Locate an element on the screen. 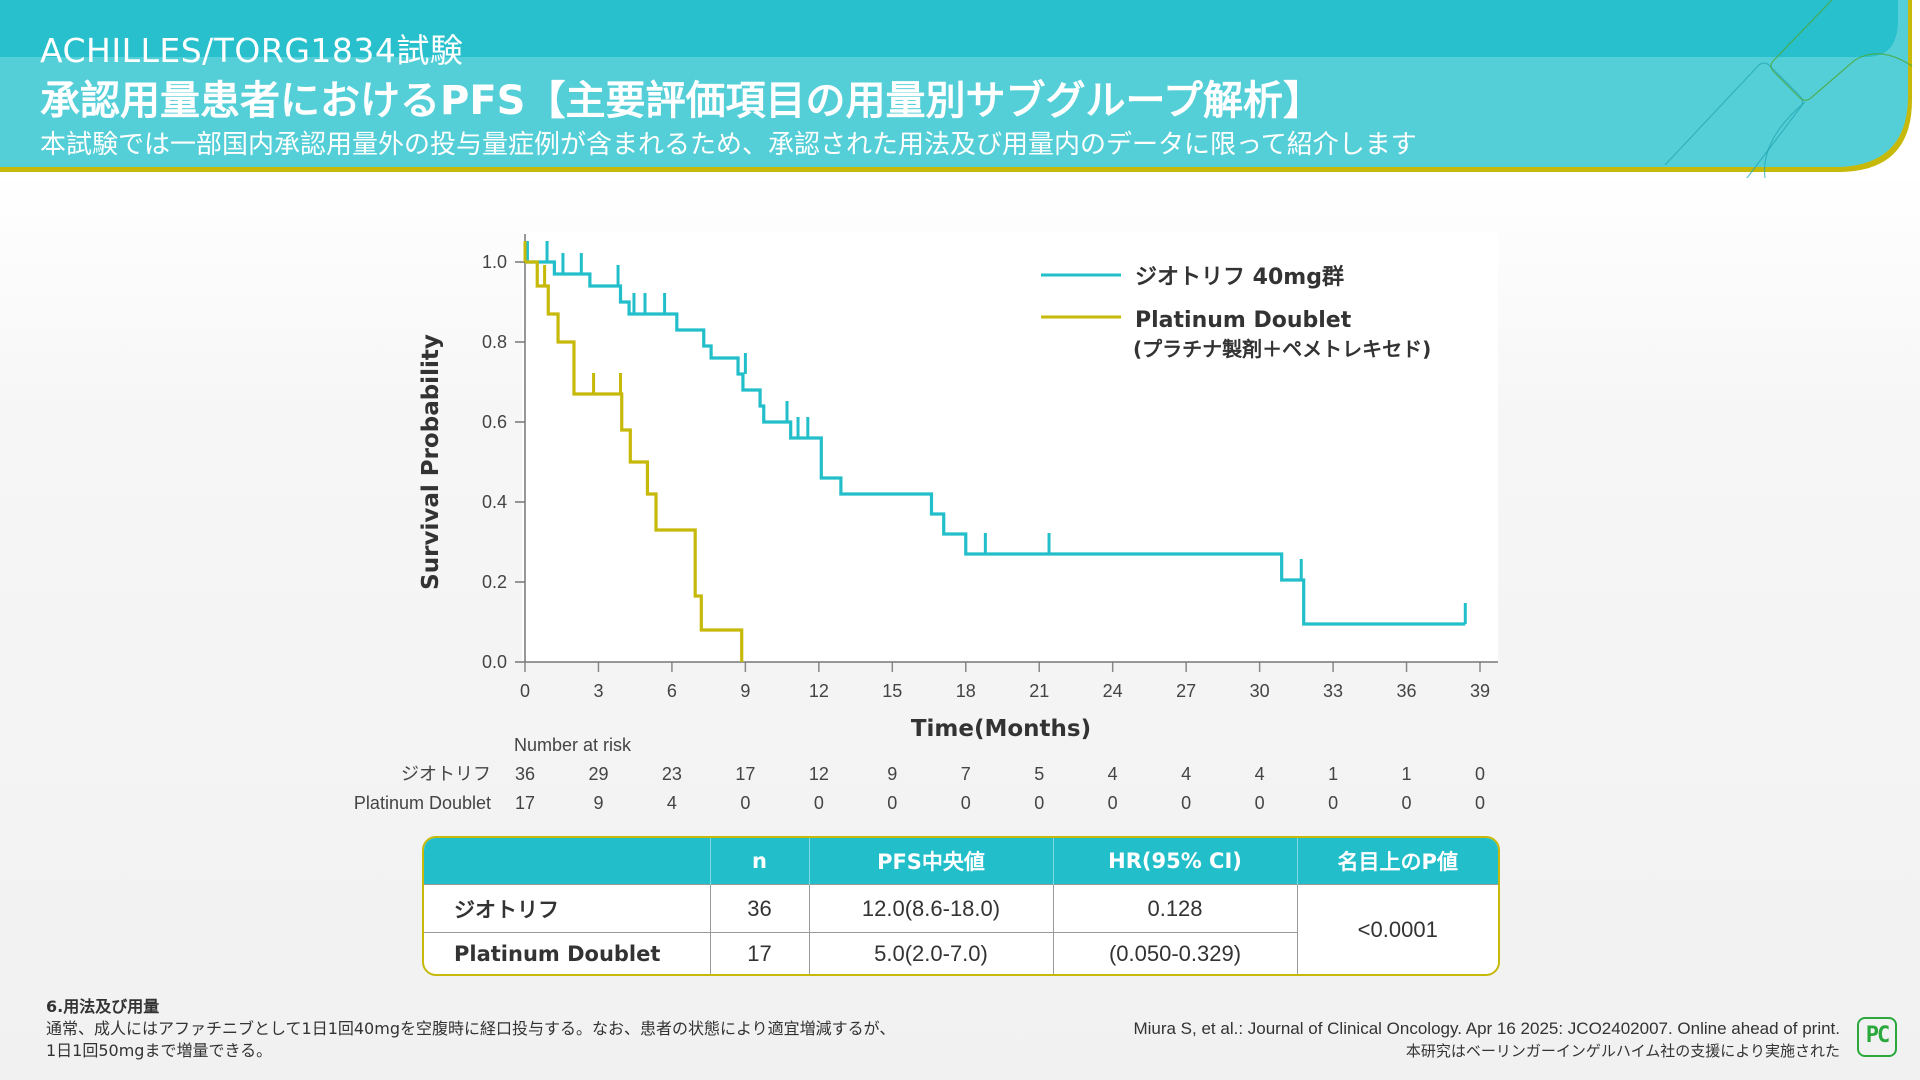 This screenshot has height=1080, width=1920. y-tick-label: 0.8 is located at coordinates (494, 342).